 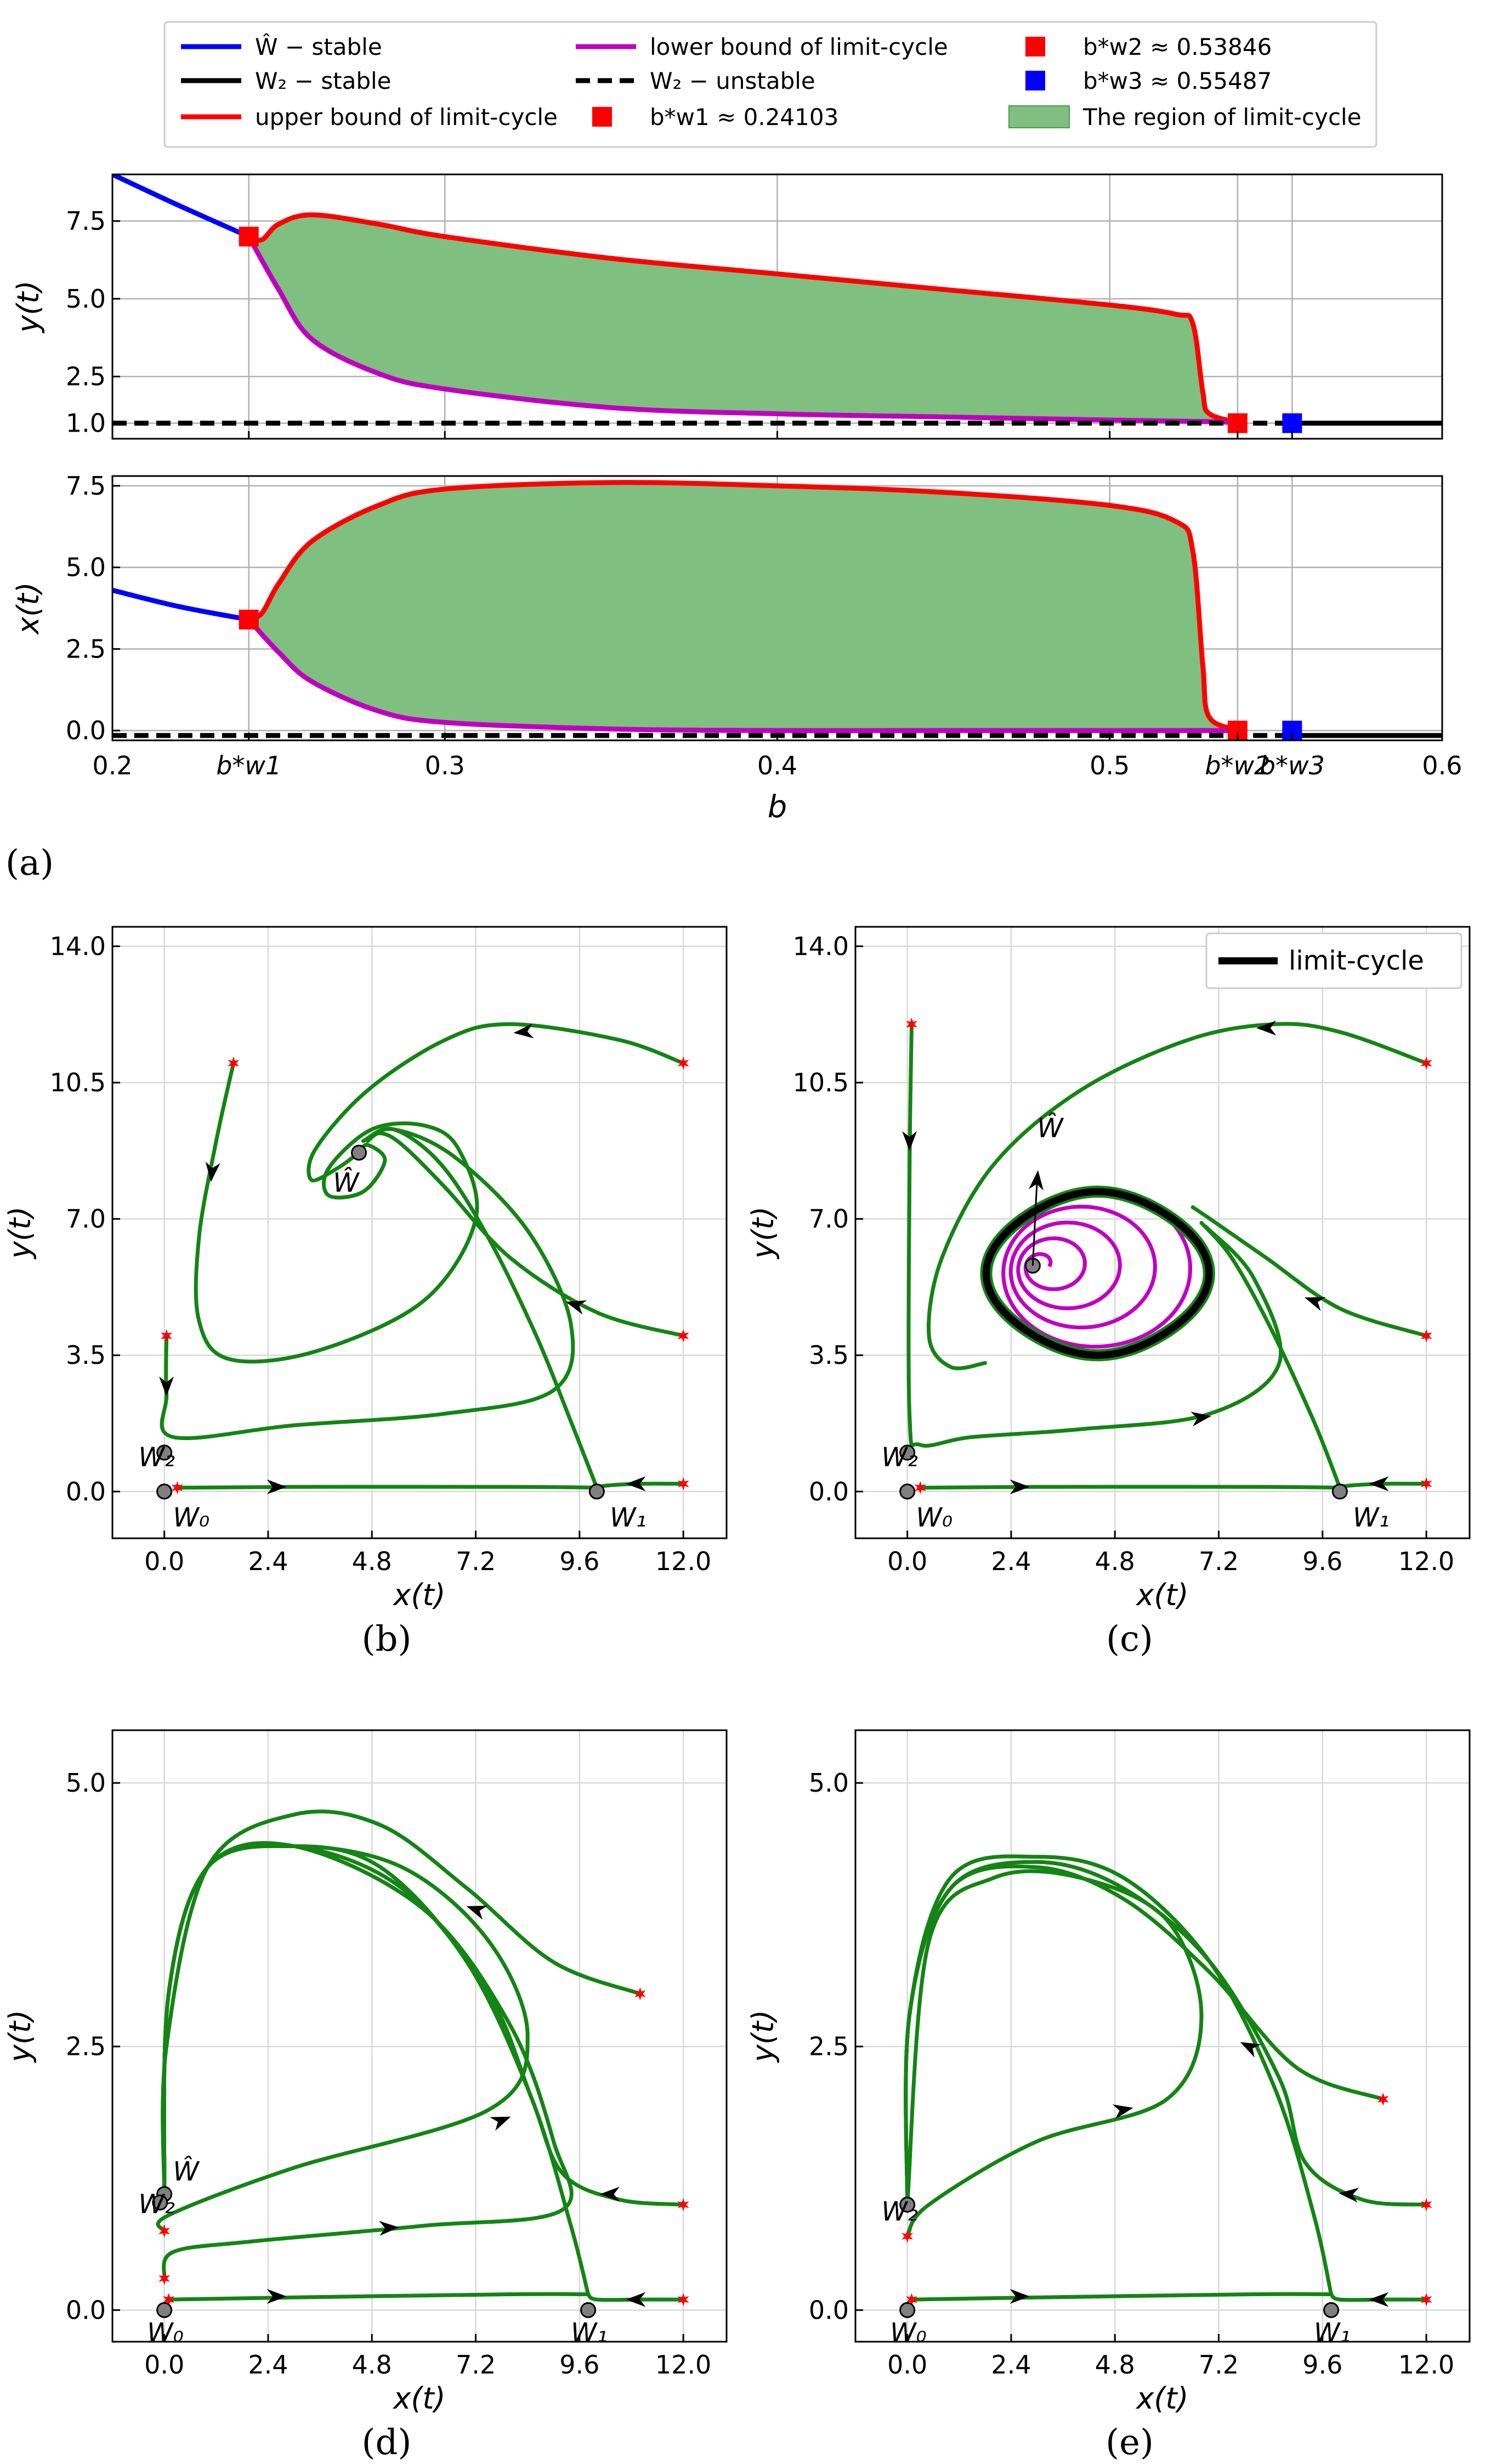 What do you see at coordinates (1292, 765) in the screenshot?
I see `xtick-label-6: b*w3` at bounding box center [1292, 765].